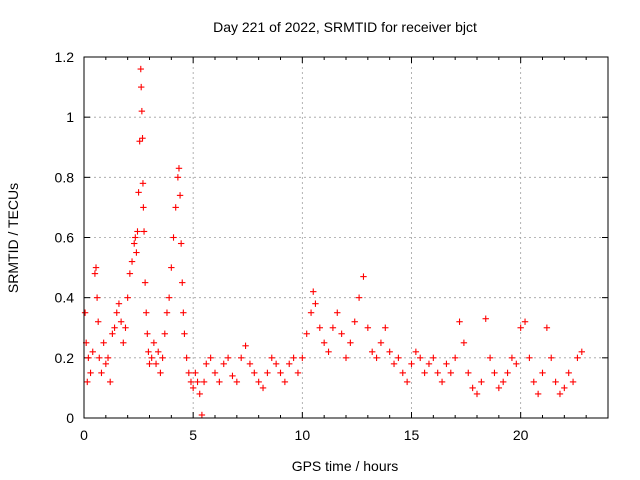  What do you see at coordinates (65, 358) in the screenshot?
I see `y-tick-label: 0.2` at bounding box center [65, 358].